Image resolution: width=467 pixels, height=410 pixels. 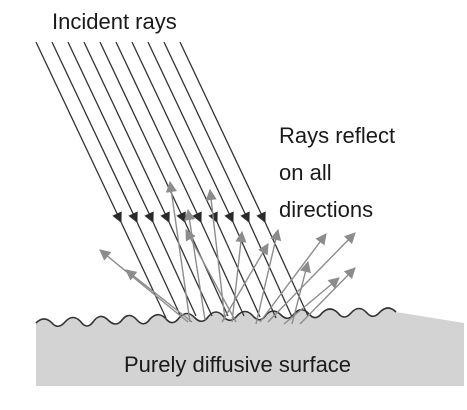 What do you see at coordinates (238, 364) in the screenshot?
I see `surface-label: Purely diffusive surface` at bounding box center [238, 364].